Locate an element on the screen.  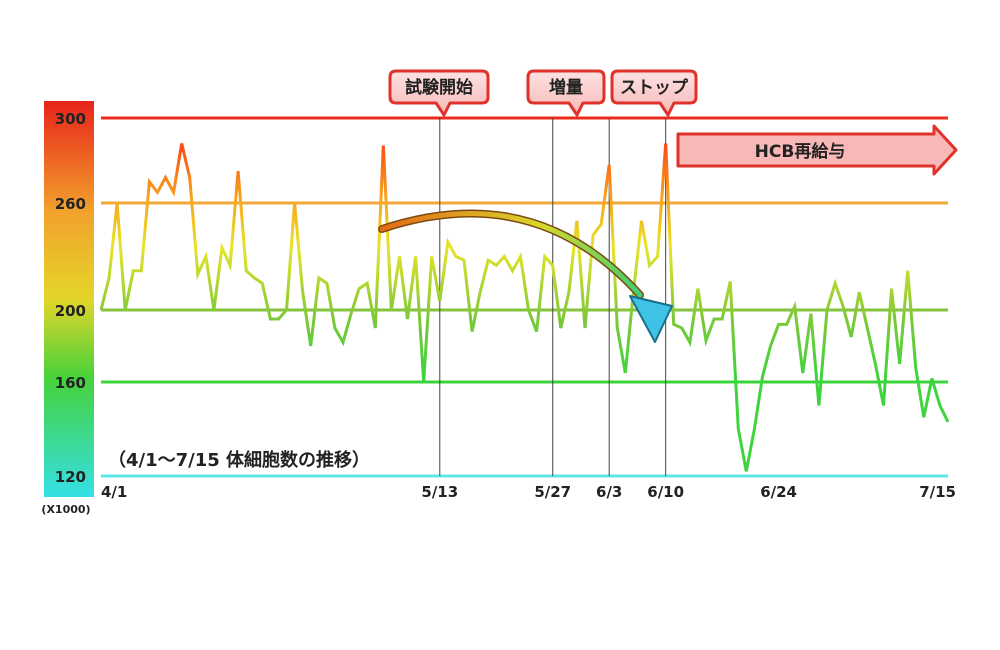
y-tick-260: 260 is located at coordinates (70, 204).